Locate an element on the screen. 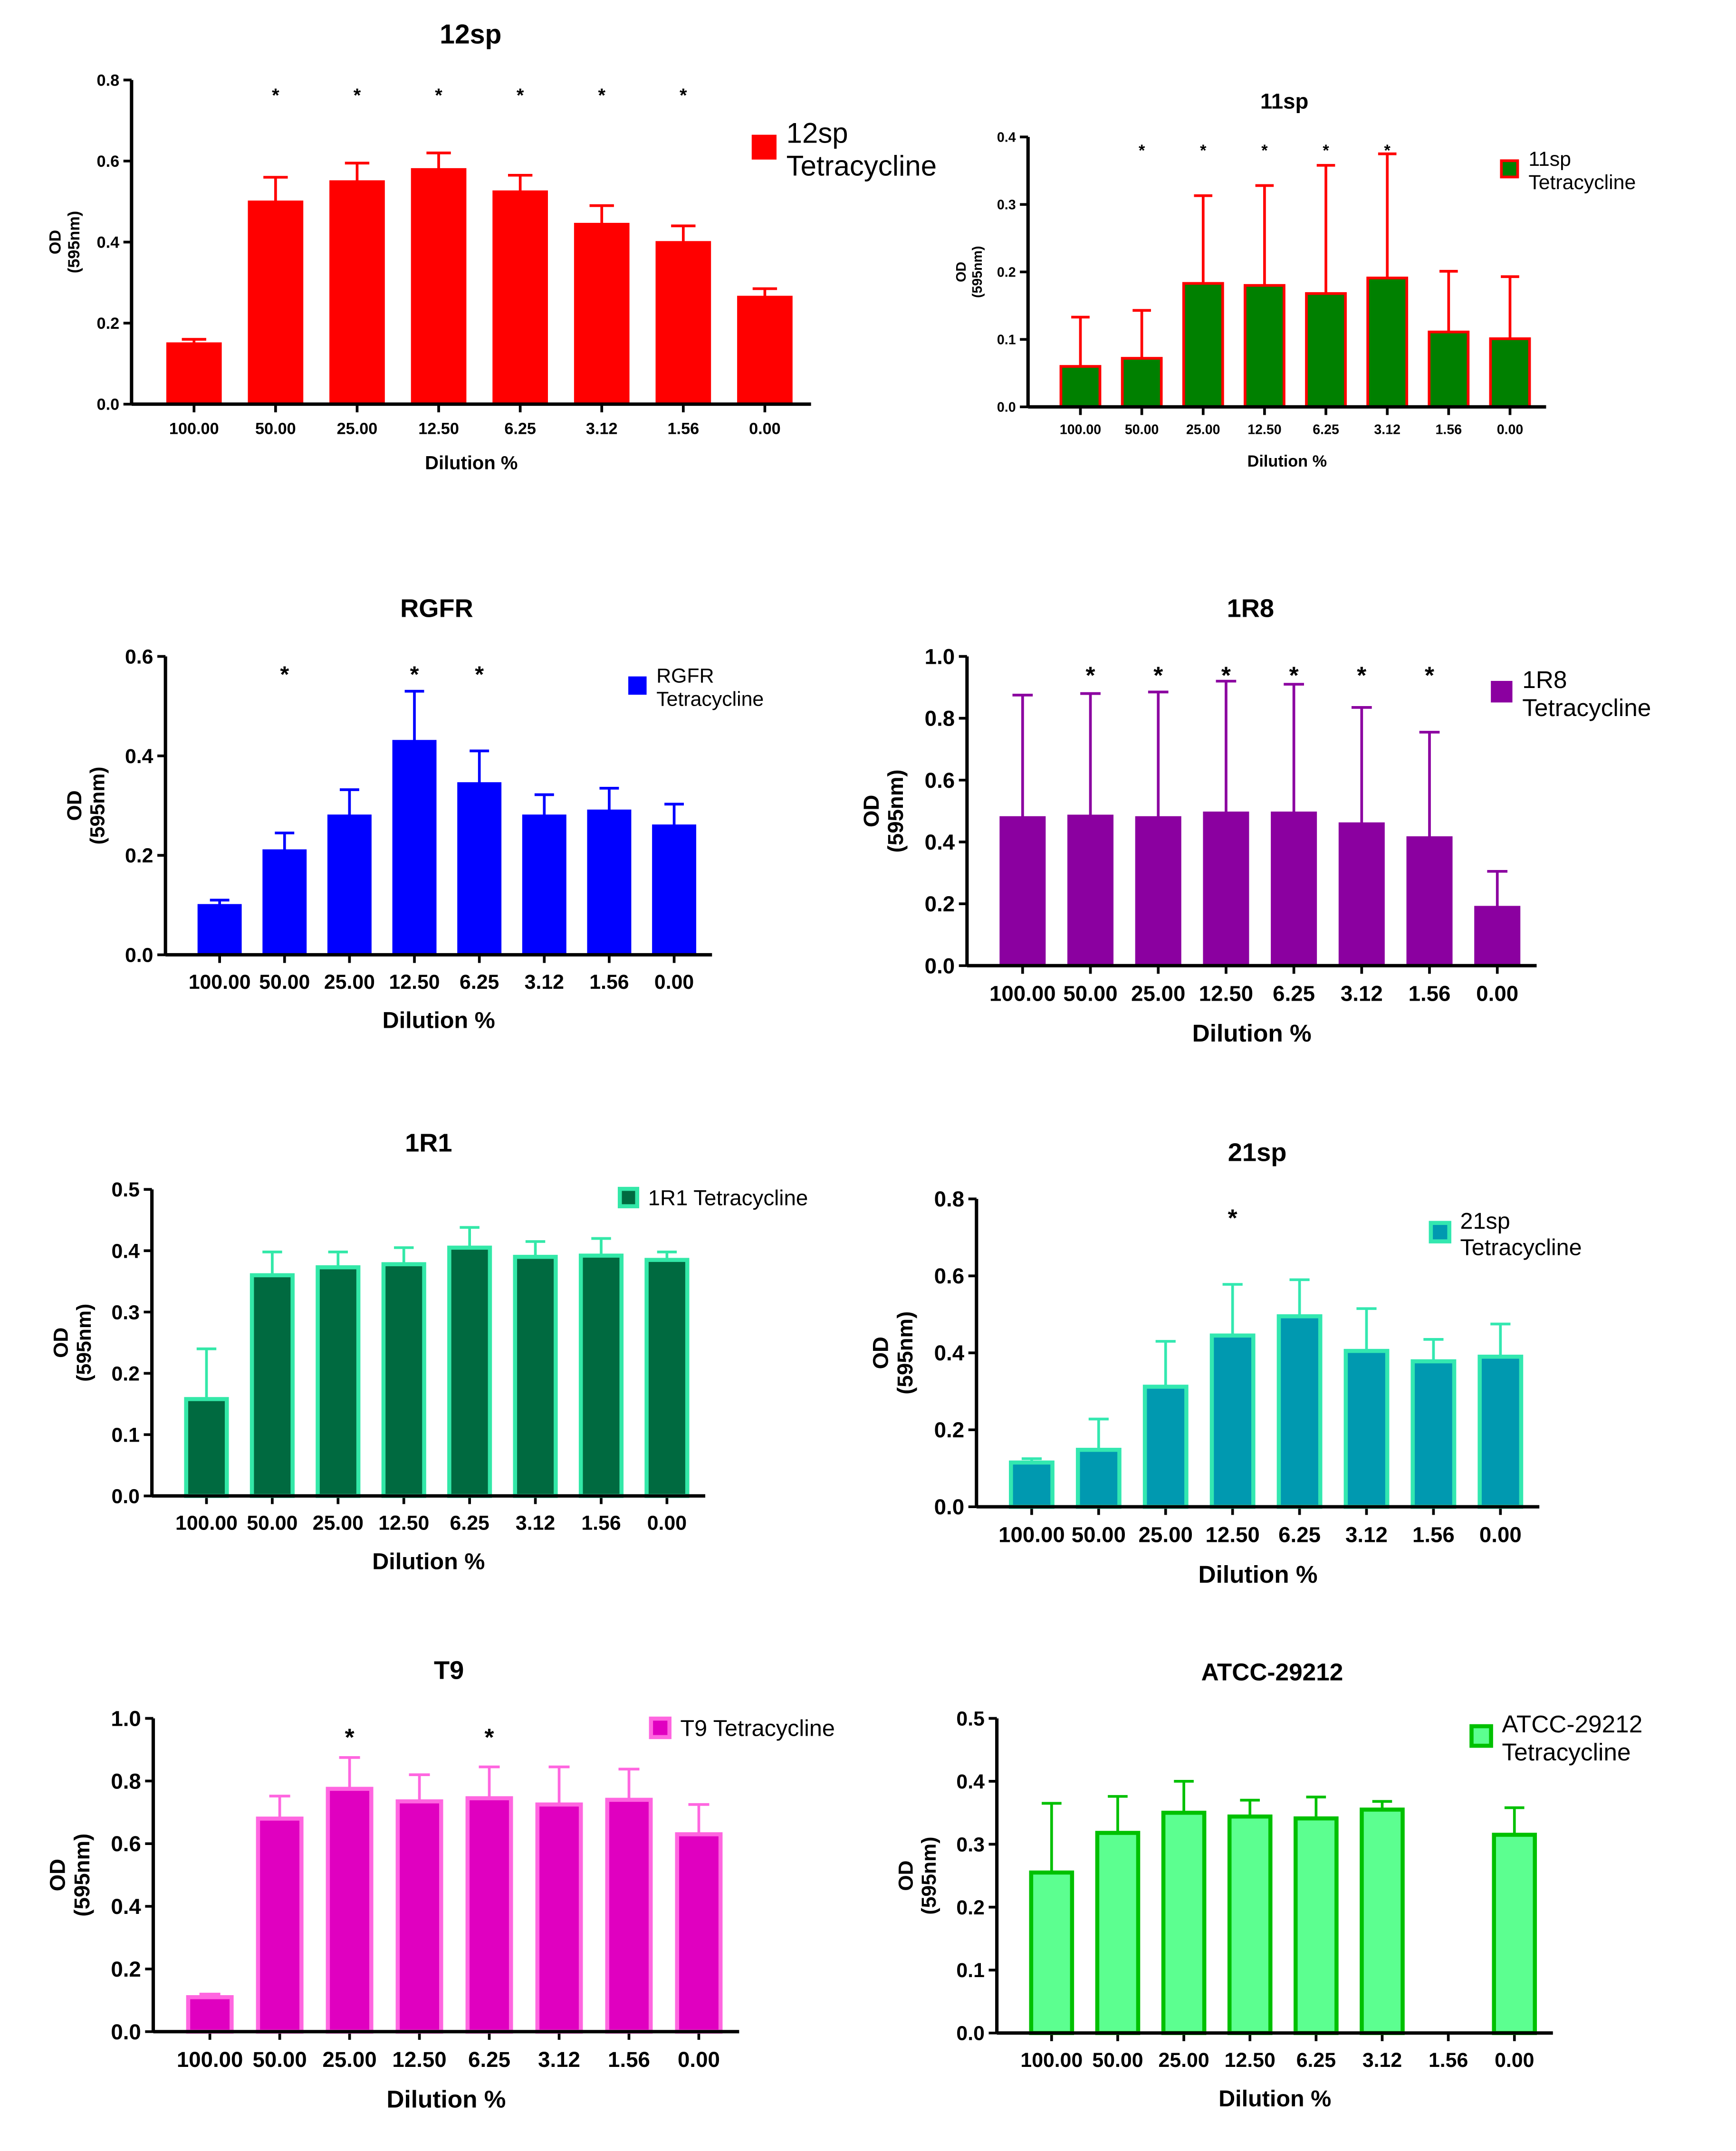  y-tick-label: 1.0 is located at coordinates (940, 657).